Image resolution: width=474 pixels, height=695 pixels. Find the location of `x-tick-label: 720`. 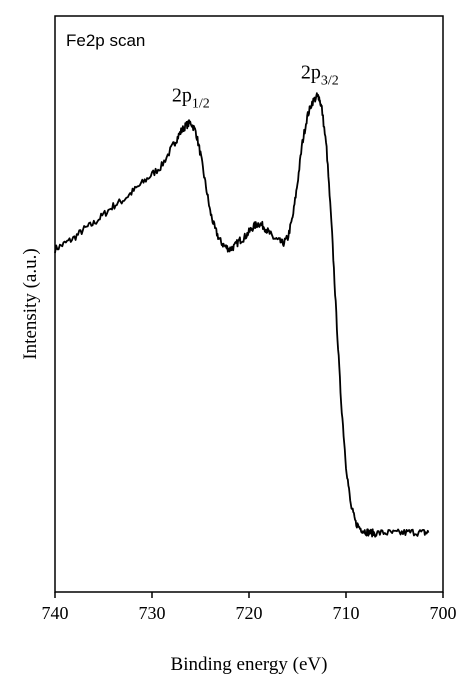

x-tick-label: 720 is located at coordinates (249, 613).